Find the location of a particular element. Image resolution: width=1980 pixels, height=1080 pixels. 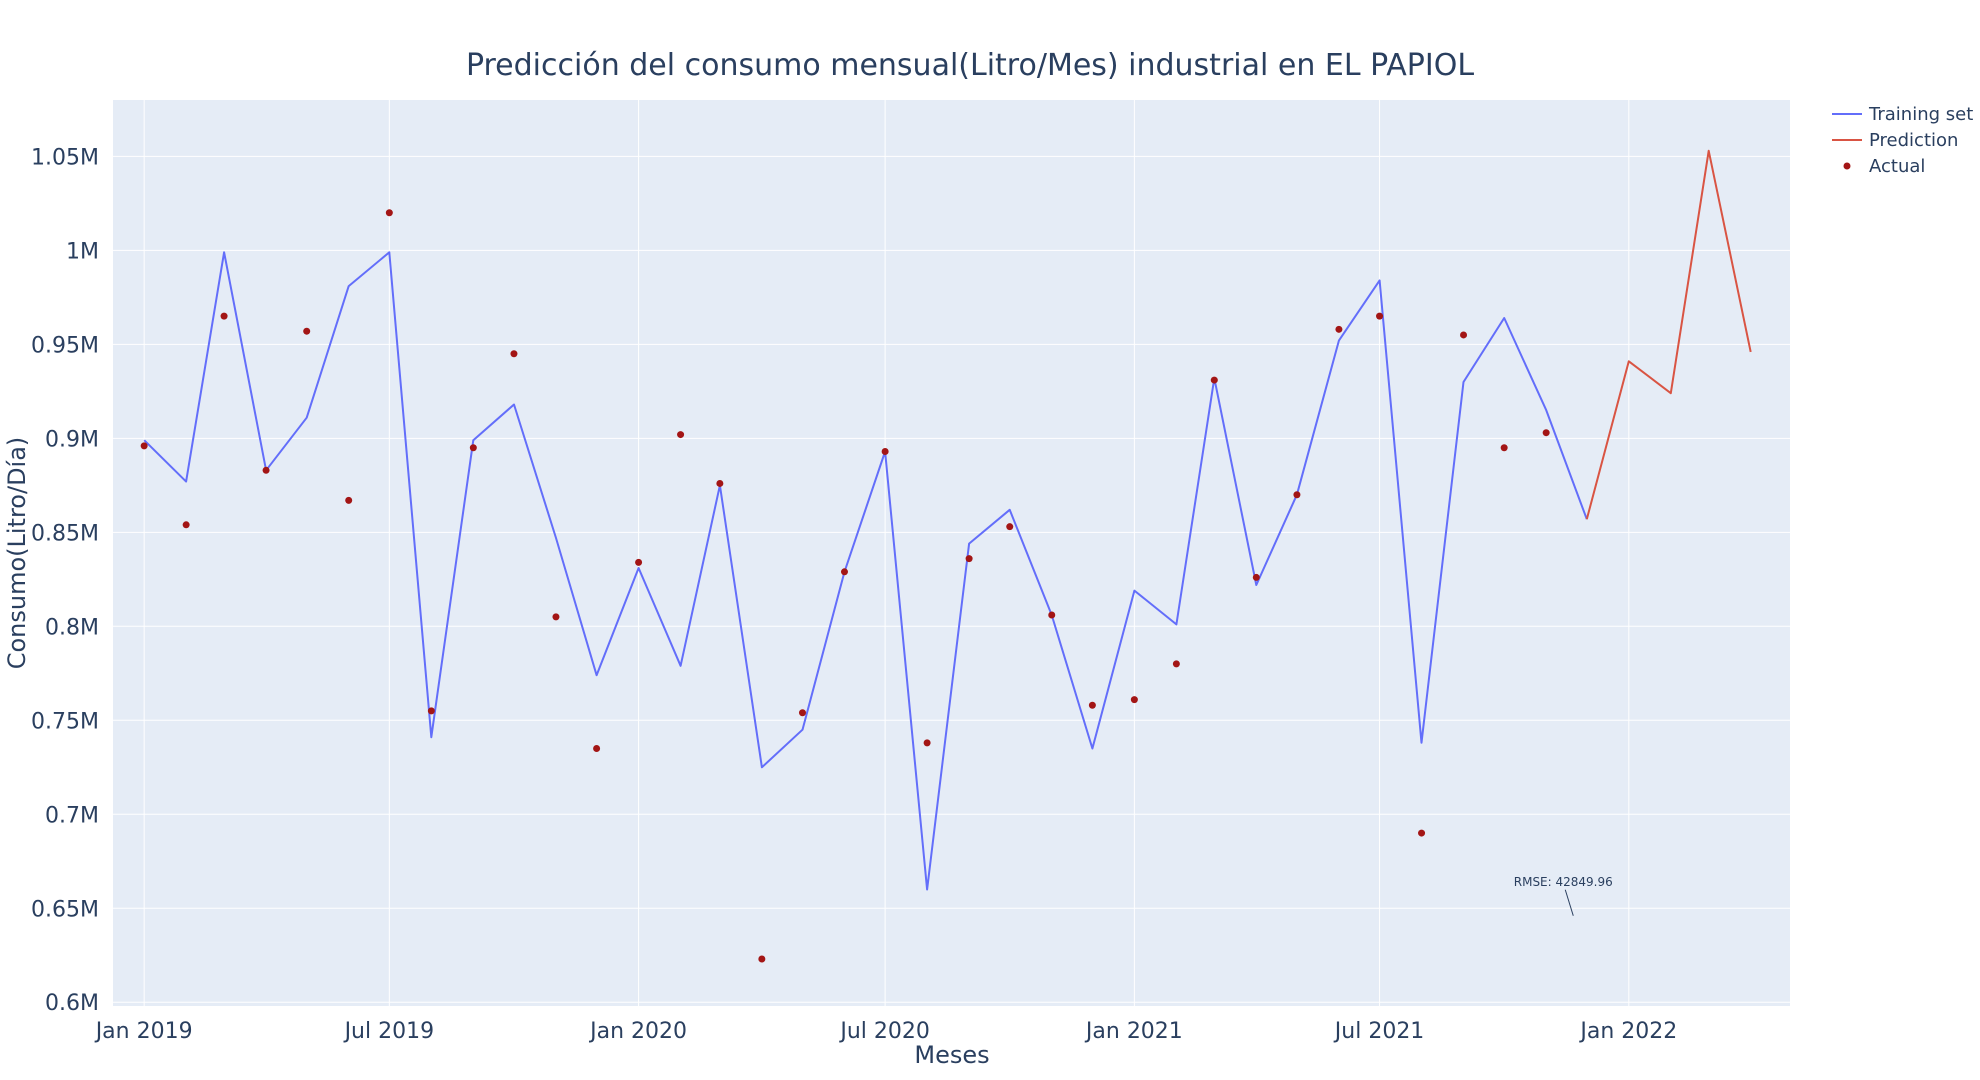

legend: Training set Prediction Actual is located at coordinates (1902, 140).